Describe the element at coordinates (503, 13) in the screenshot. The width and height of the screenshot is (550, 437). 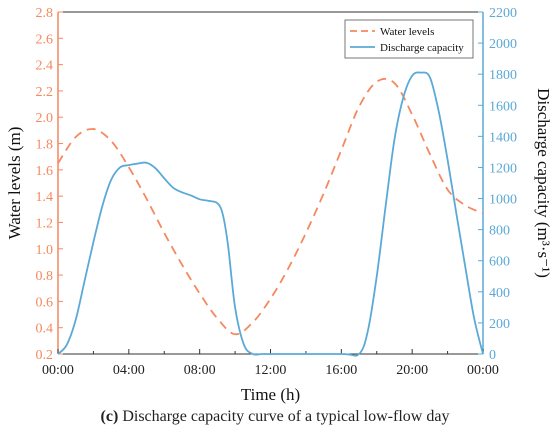
I see `right-tick-label: 2200` at that location.